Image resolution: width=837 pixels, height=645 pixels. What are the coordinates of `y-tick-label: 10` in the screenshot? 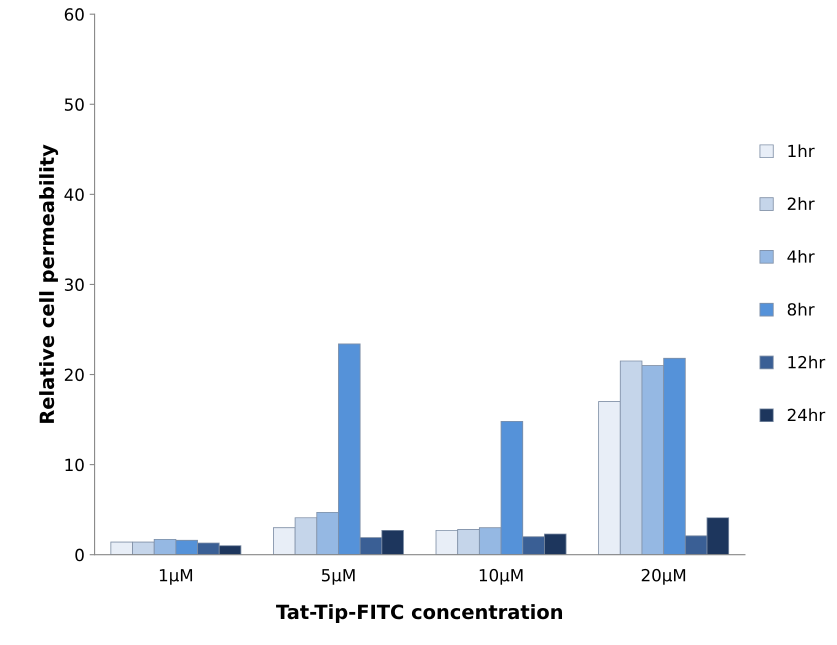 It's located at (74, 465).